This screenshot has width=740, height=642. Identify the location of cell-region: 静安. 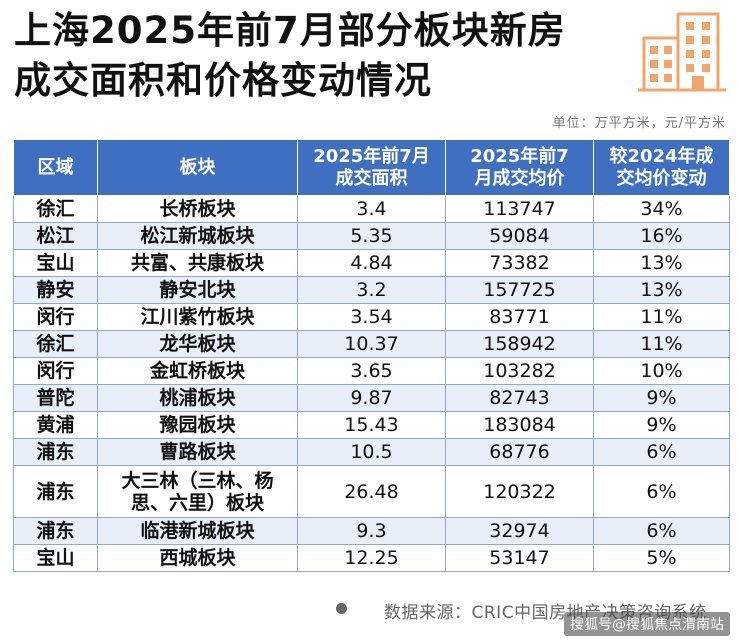
(55, 290).